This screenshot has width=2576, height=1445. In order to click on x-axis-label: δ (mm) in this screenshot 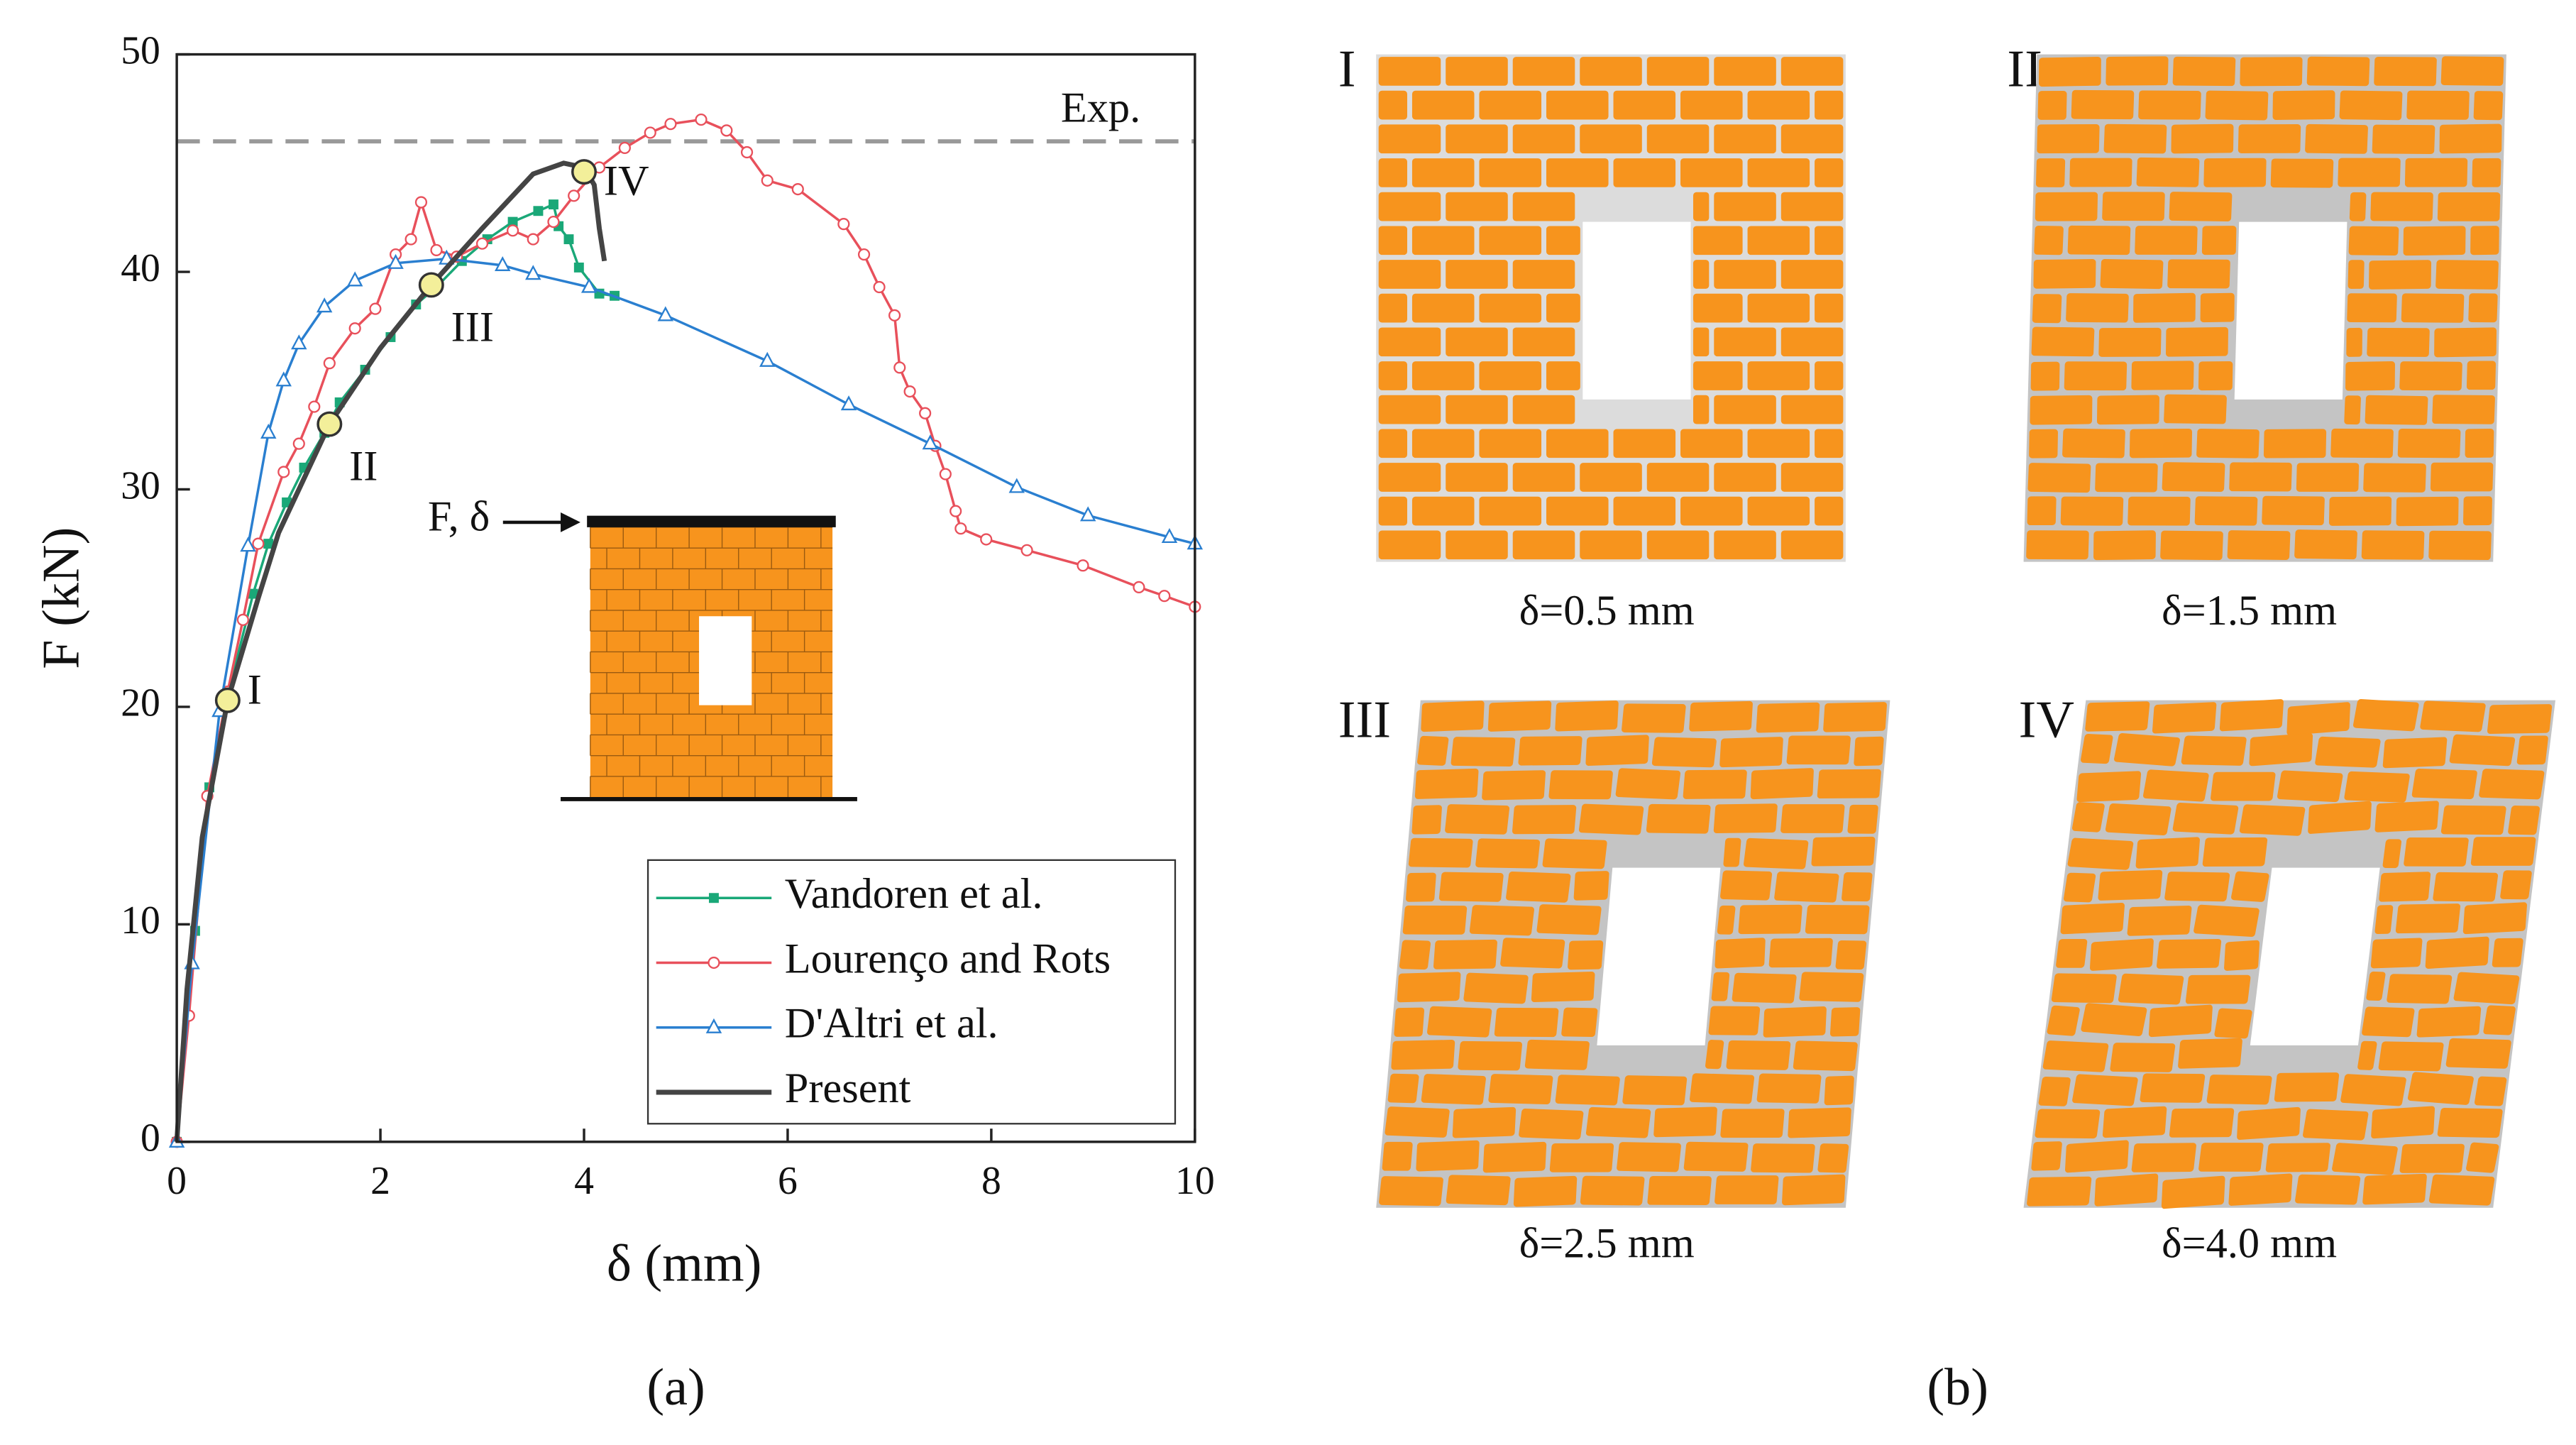, I will do `click(684, 1264)`.